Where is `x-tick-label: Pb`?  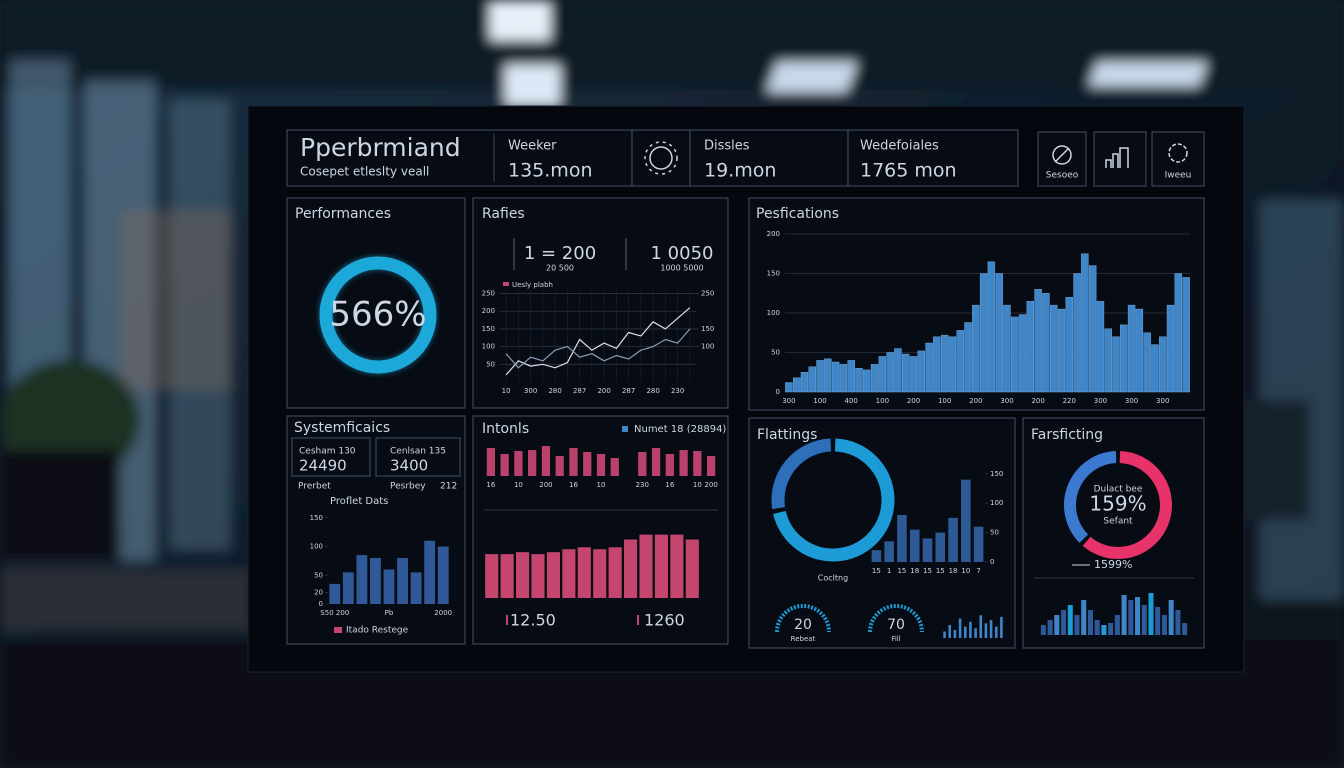
x-tick-label: Pb is located at coordinates (389, 613).